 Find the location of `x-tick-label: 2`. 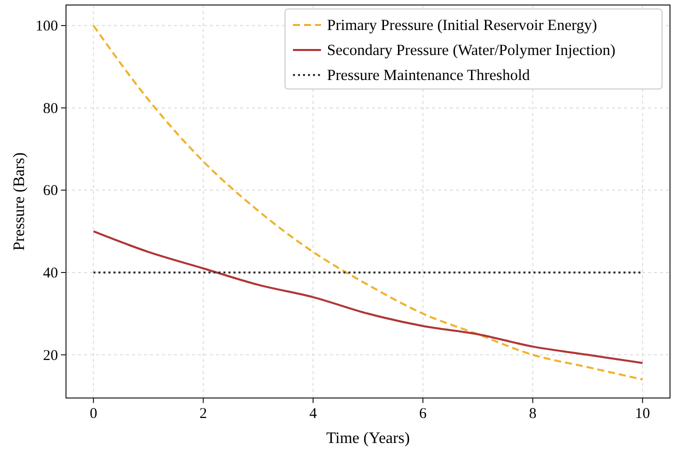

x-tick-label: 2 is located at coordinates (204, 414).